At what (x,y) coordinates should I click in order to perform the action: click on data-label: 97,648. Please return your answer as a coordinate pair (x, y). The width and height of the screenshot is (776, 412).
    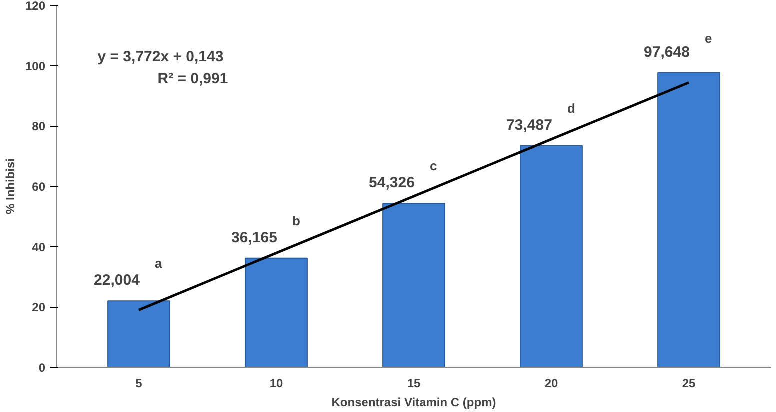
    Looking at the image, I should click on (667, 52).